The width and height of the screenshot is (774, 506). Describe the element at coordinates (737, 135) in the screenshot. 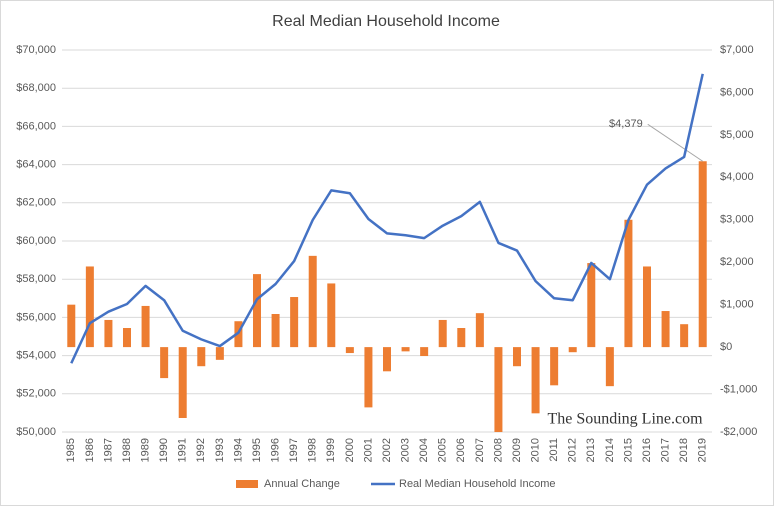

I see `y2-tick-label: $5,000` at that location.